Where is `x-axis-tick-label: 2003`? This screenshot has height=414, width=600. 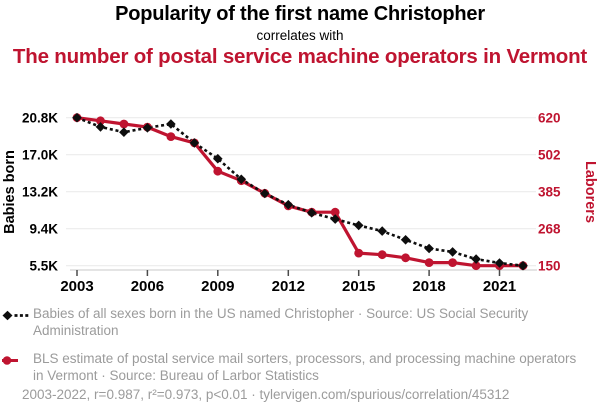 x-axis-tick-label: 2003 is located at coordinates (76, 286).